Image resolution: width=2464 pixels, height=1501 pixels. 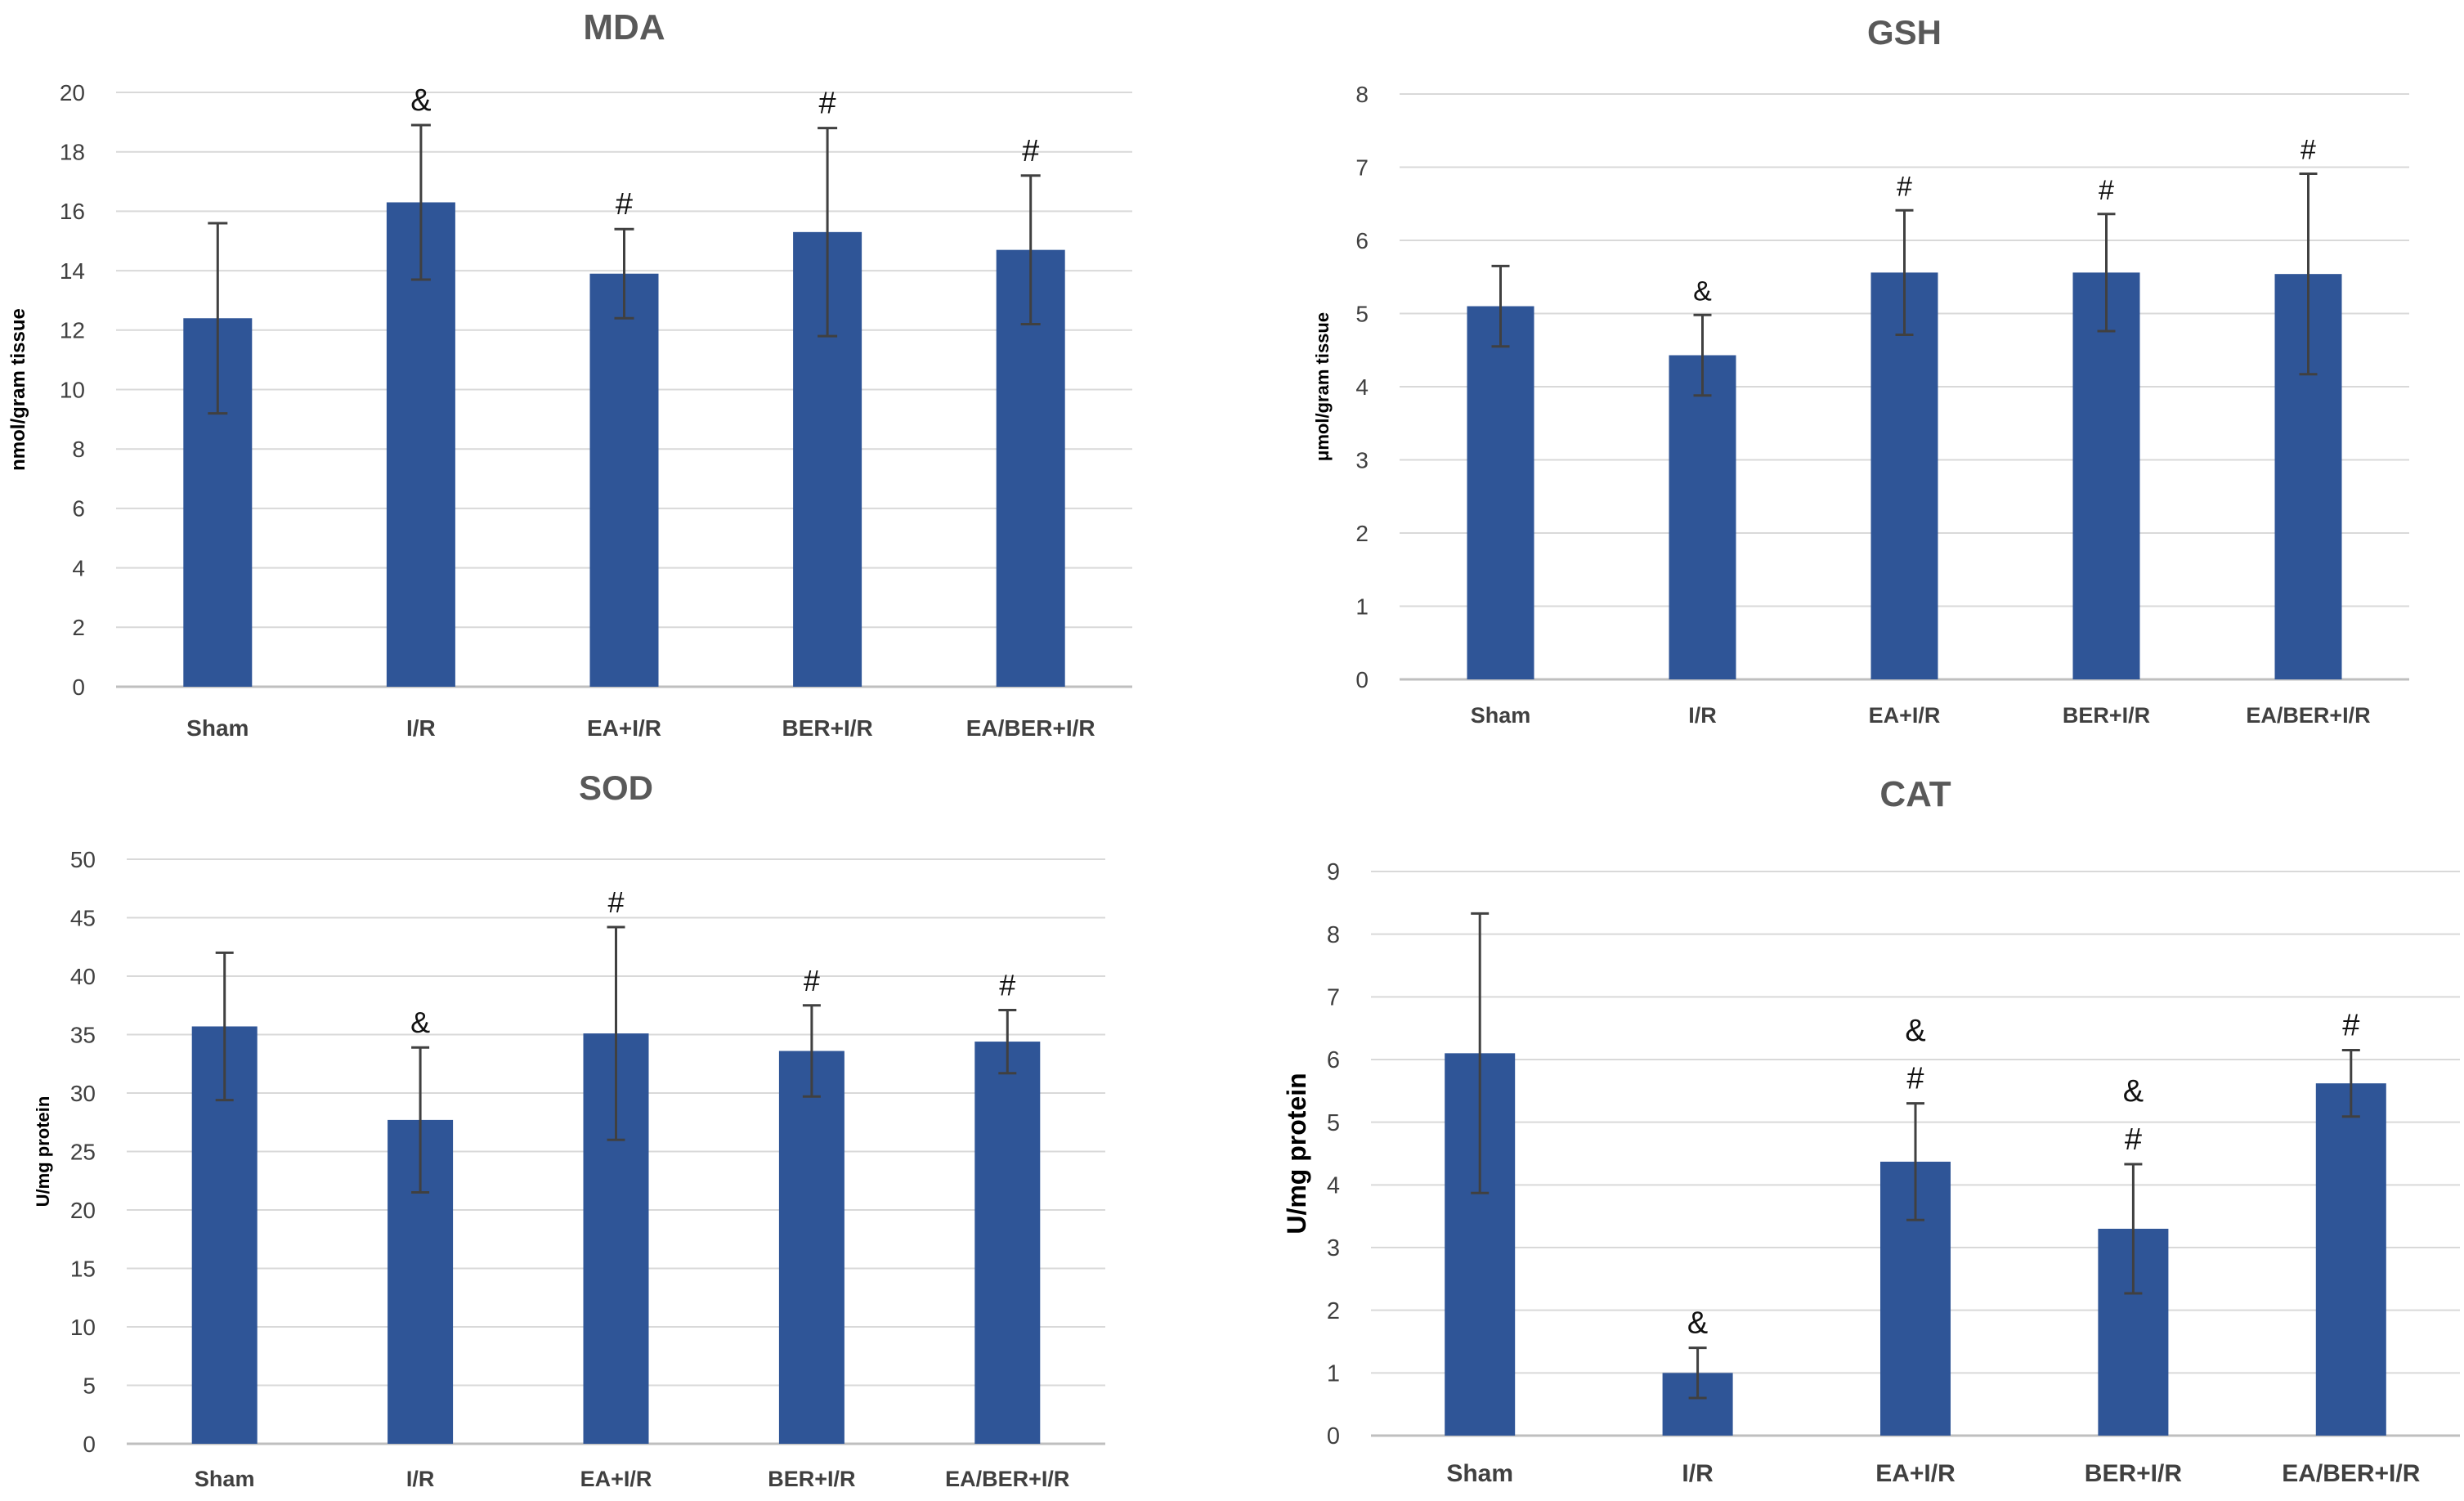 What do you see at coordinates (18, 389) in the screenshot?
I see `mda-y-axis-label: nmol/gram tissue` at bounding box center [18, 389].